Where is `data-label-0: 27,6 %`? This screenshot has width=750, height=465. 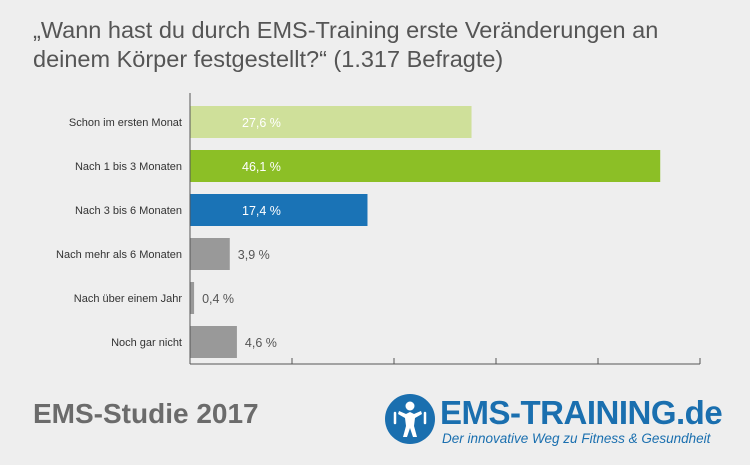 data-label-0: 27,6 % is located at coordinates (261, 123).